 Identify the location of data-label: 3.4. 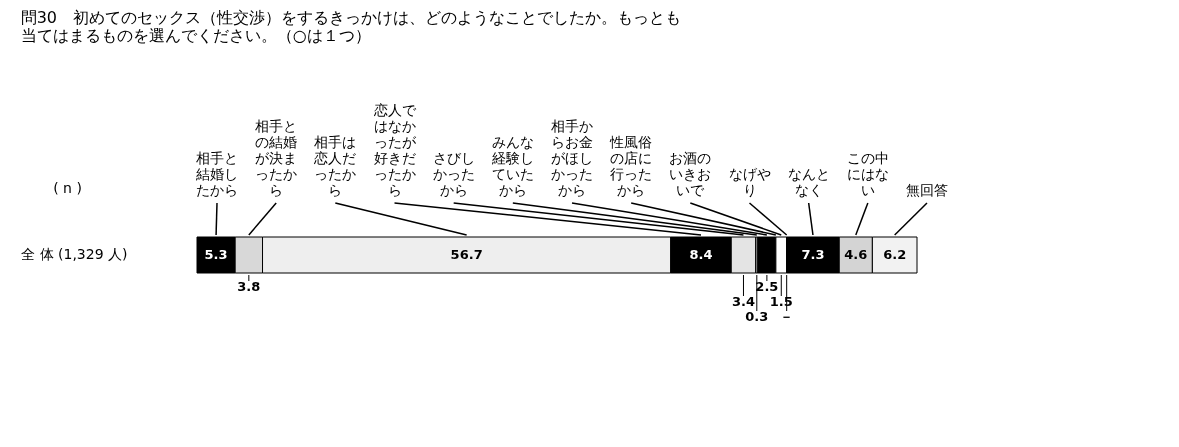
(743, 301).